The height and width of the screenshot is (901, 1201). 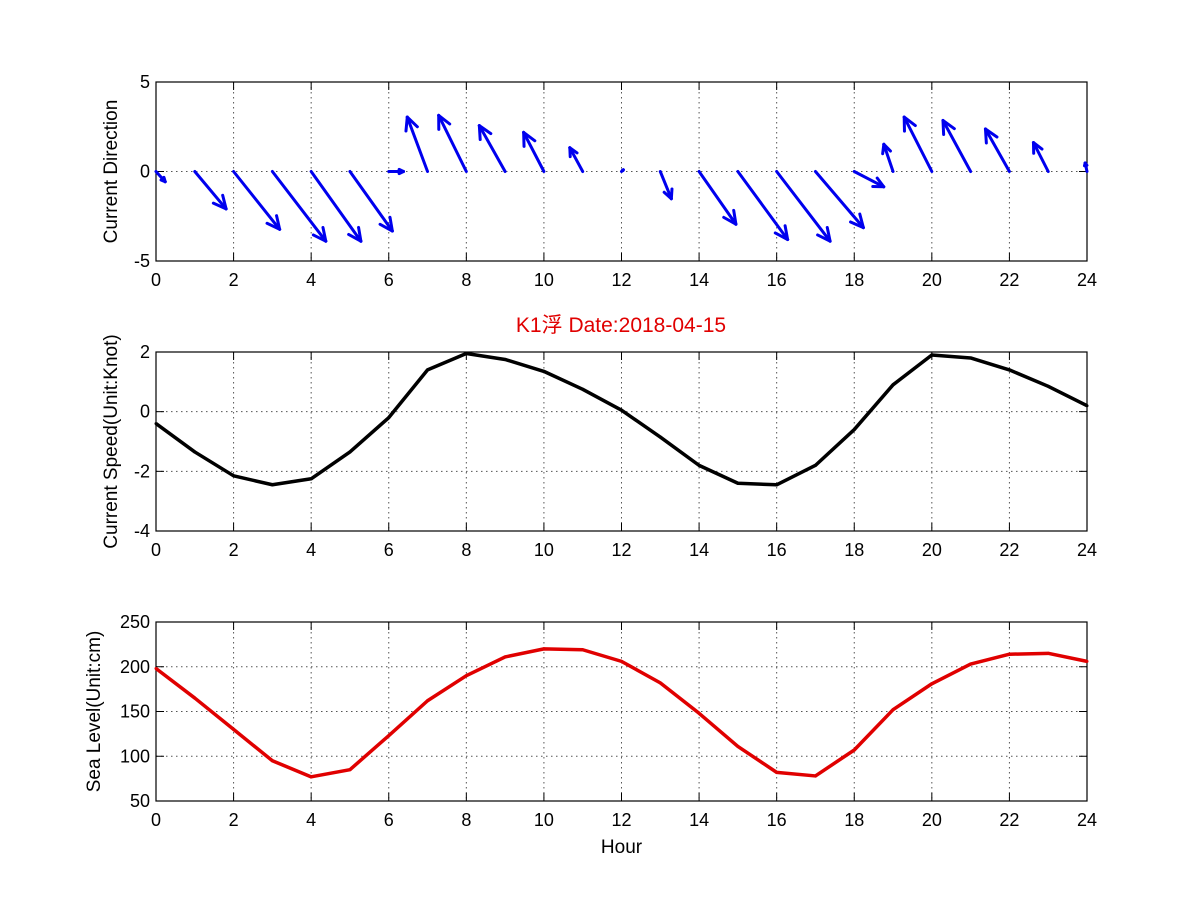 I want to click on y-tick-label: 2, so click(x=145, y=352).